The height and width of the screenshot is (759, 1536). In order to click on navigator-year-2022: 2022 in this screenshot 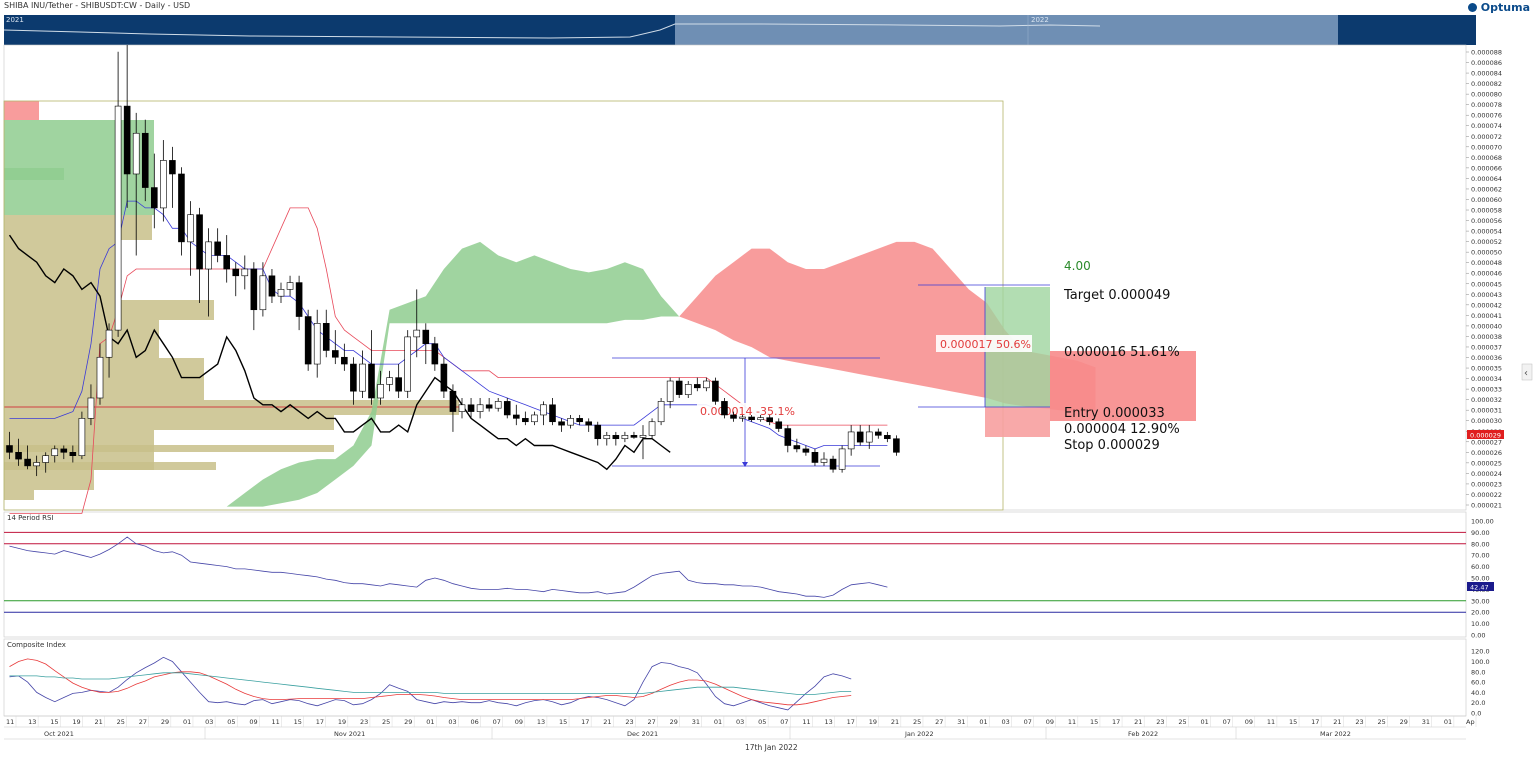, I will do `click(1040, 20)`.